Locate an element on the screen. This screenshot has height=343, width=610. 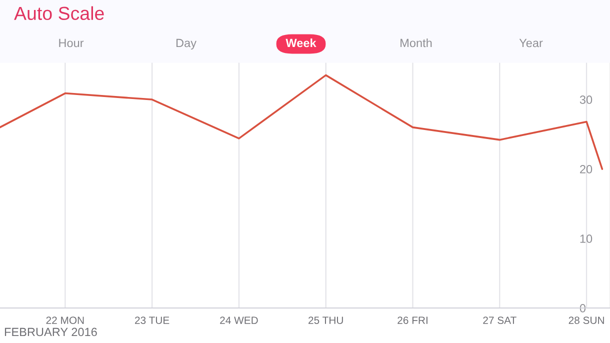
x-tick-label: 26 FRI is located at coordinates (413, 320).